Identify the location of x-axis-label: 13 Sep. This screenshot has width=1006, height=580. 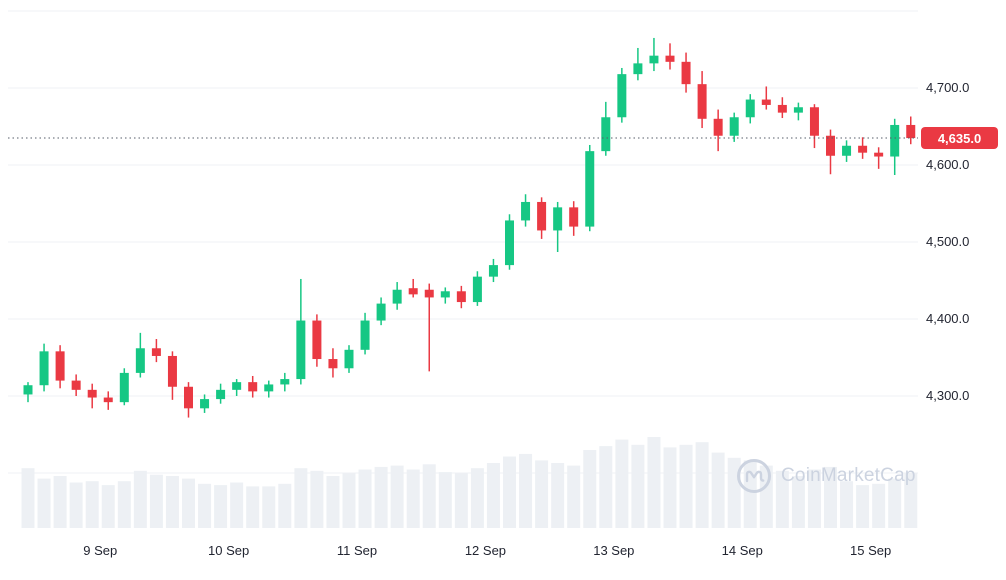
(614, 550).